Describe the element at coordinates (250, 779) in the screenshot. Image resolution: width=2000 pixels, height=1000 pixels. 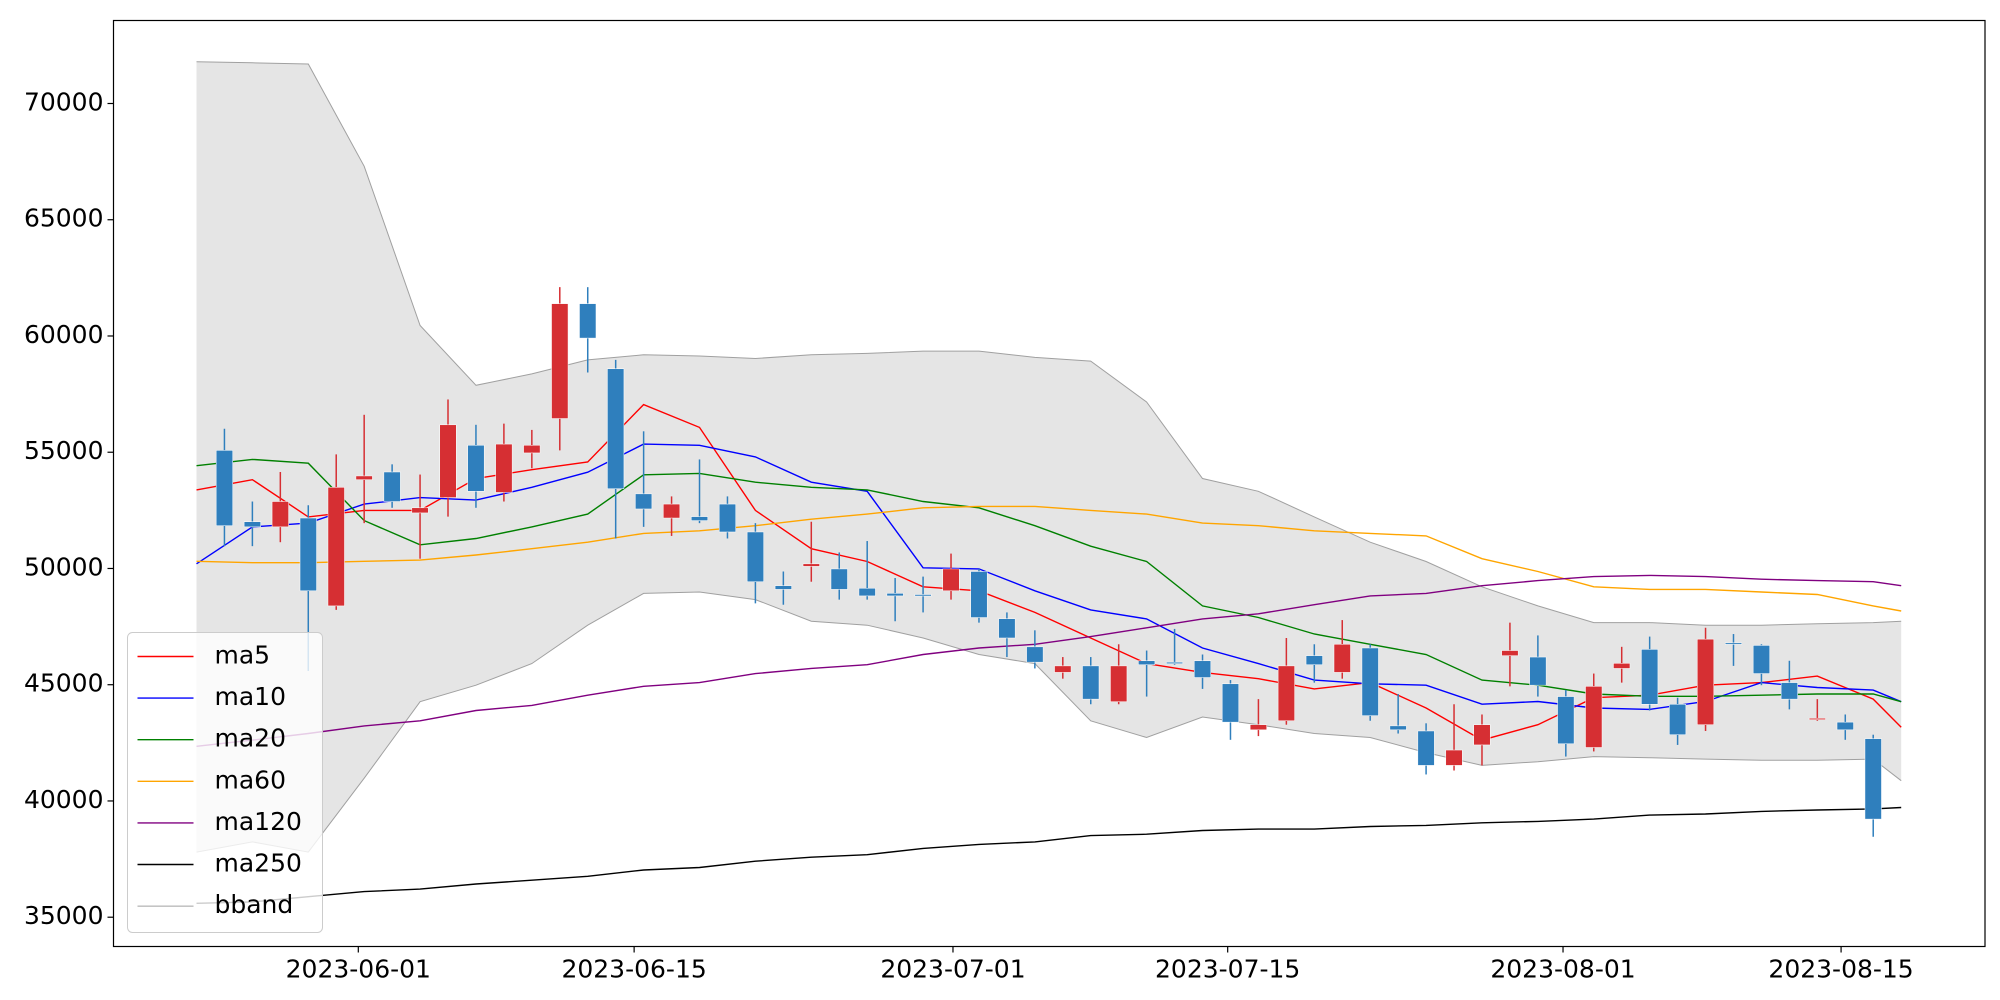
I see `legend-label: ma60` at that location.